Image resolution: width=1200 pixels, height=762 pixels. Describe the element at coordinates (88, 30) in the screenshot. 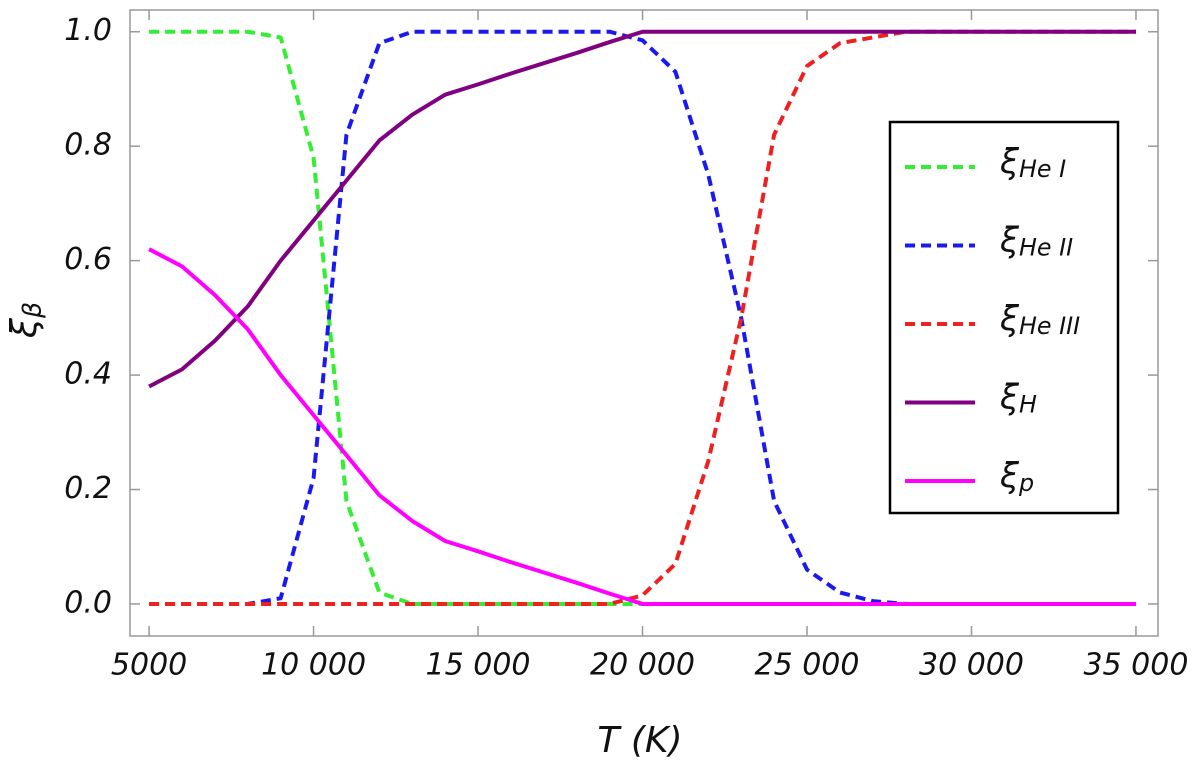

I see `y-tick-label: 1.0` at that location.